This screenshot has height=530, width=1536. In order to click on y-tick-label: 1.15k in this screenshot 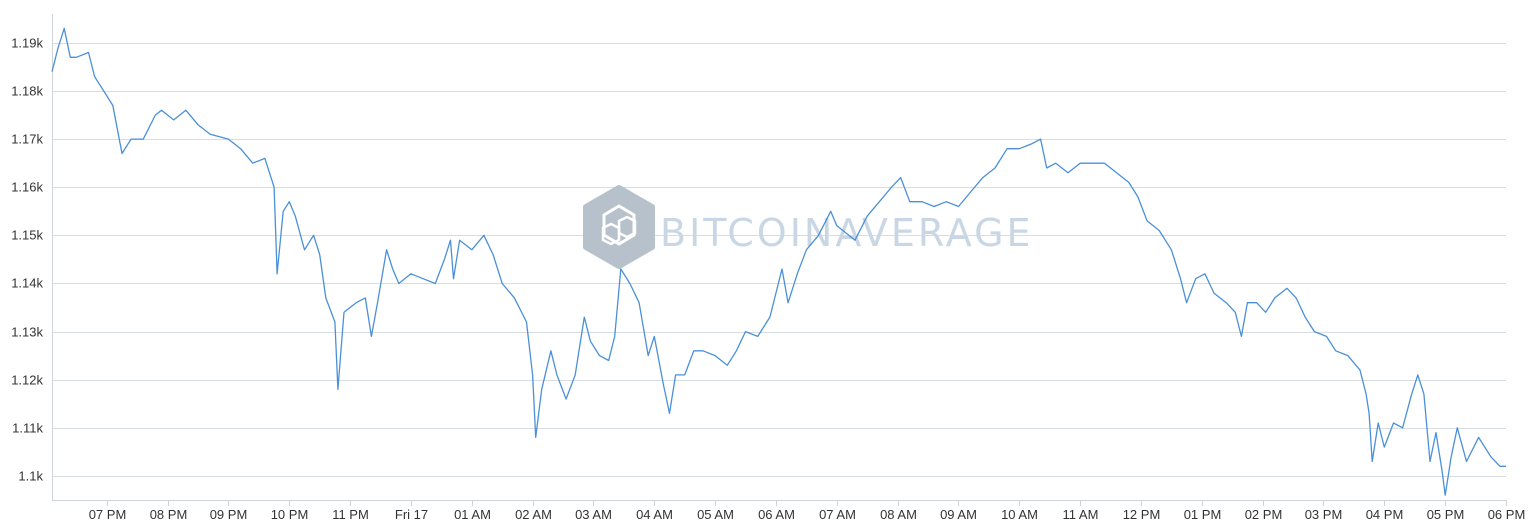, I will do `click(27, 235)`.